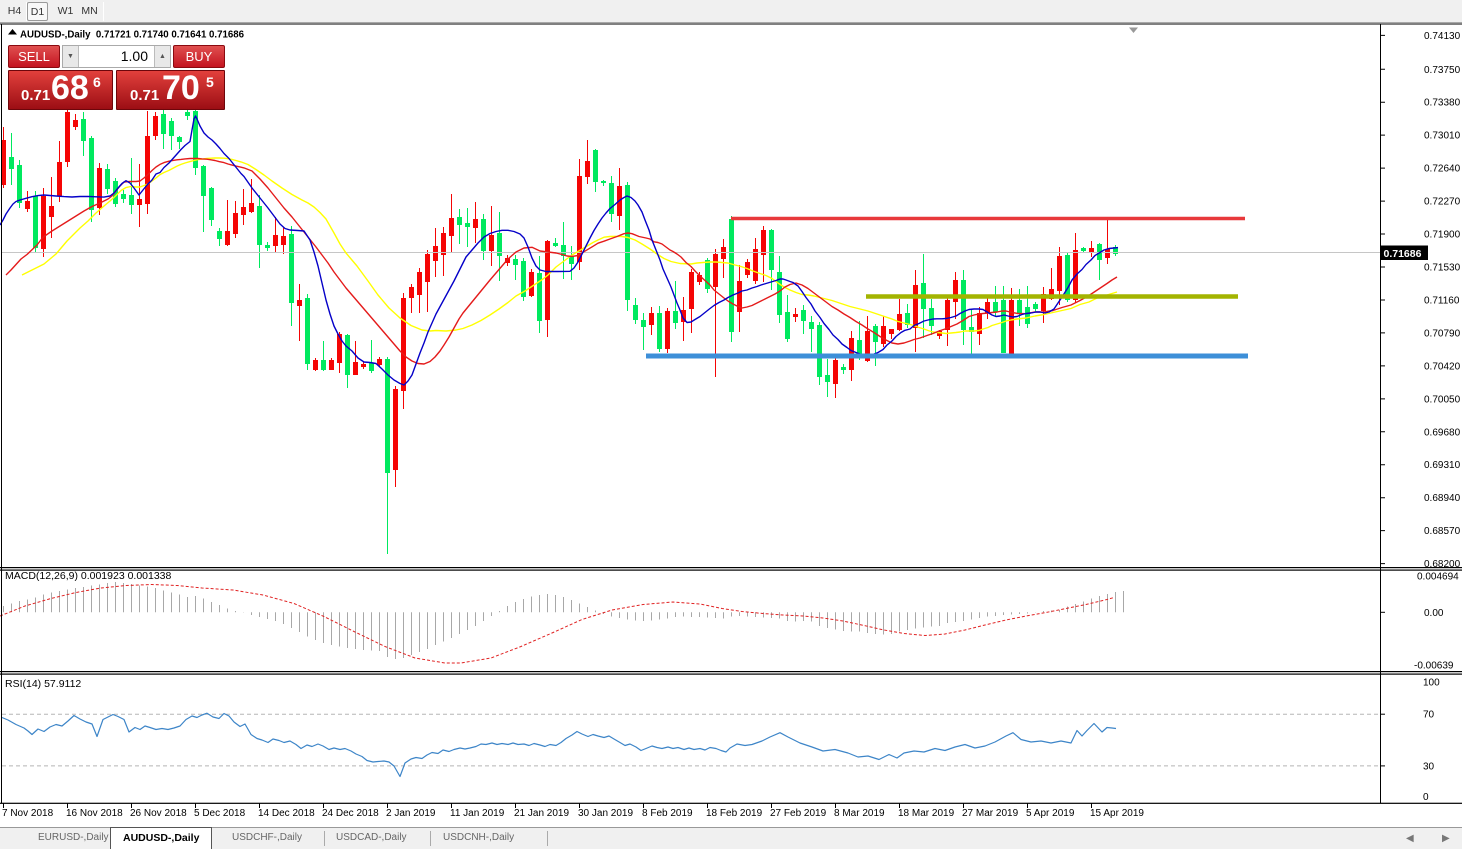 This screenshot has height=854, width=1462. Describe the element at coordinates (1442, 235) in the screenshot. I see `svg-text: 0.71900` at that location.